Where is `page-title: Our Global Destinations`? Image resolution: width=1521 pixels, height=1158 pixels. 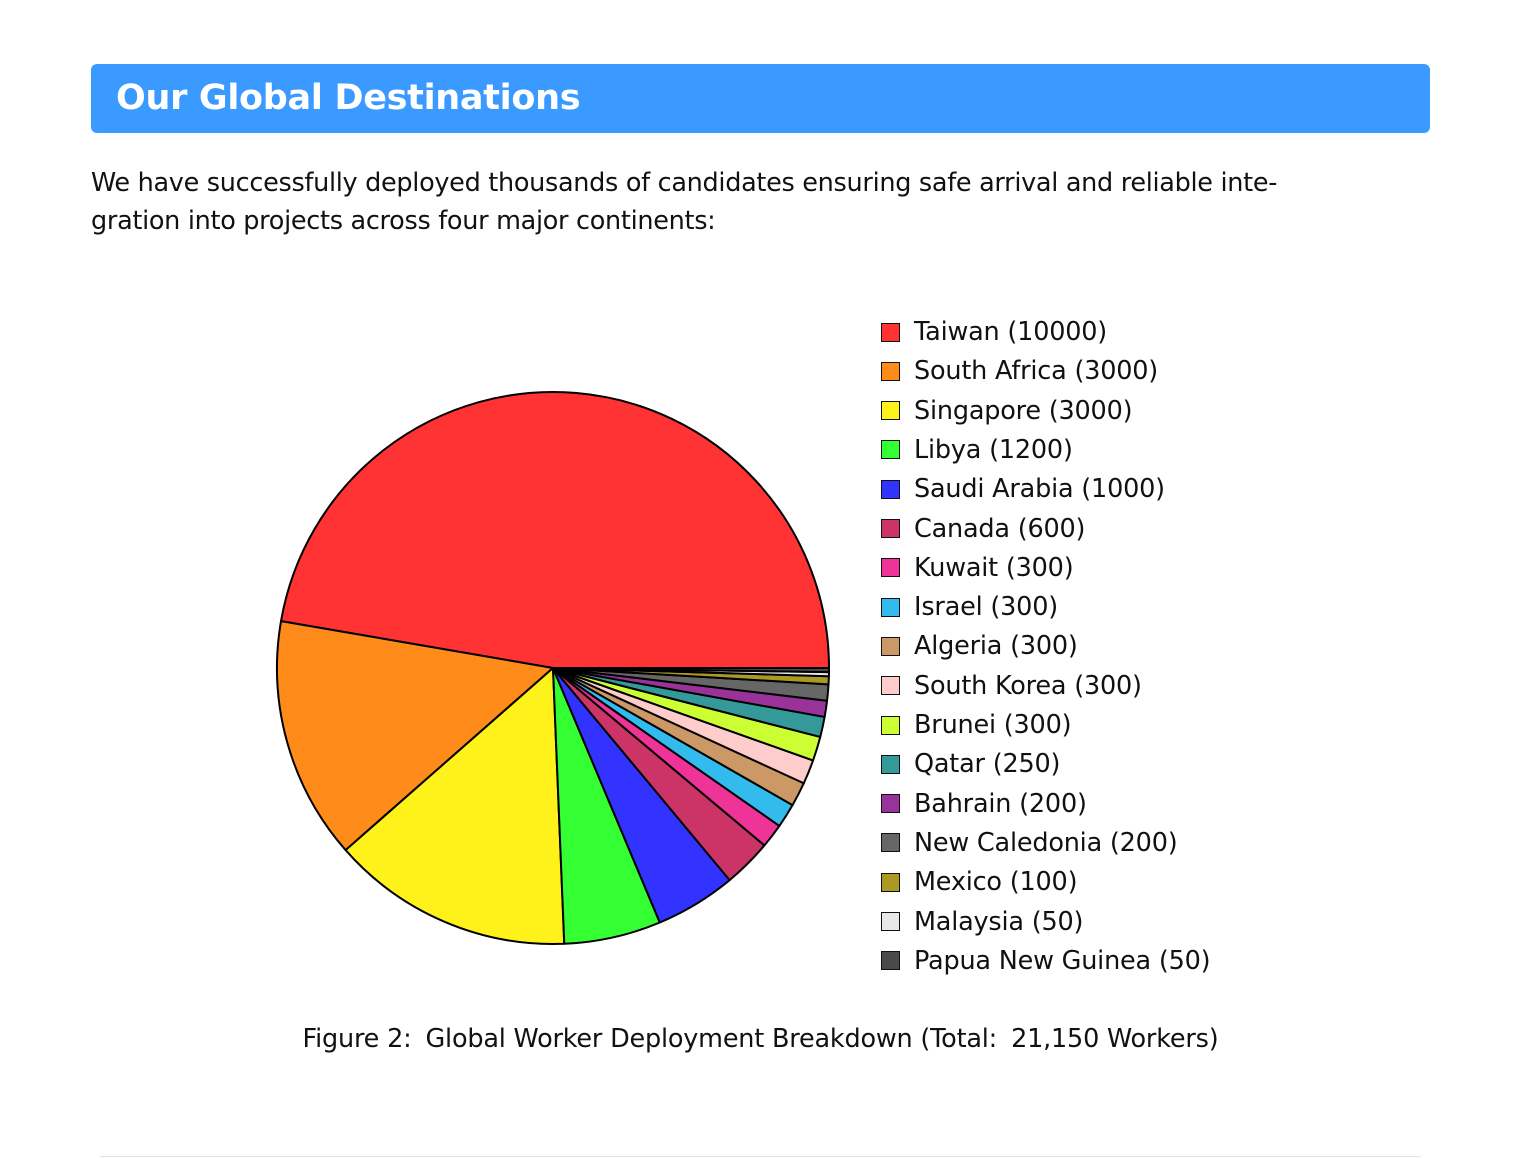
page-title: Our Global Destinations is located at coordinates (348, 98).